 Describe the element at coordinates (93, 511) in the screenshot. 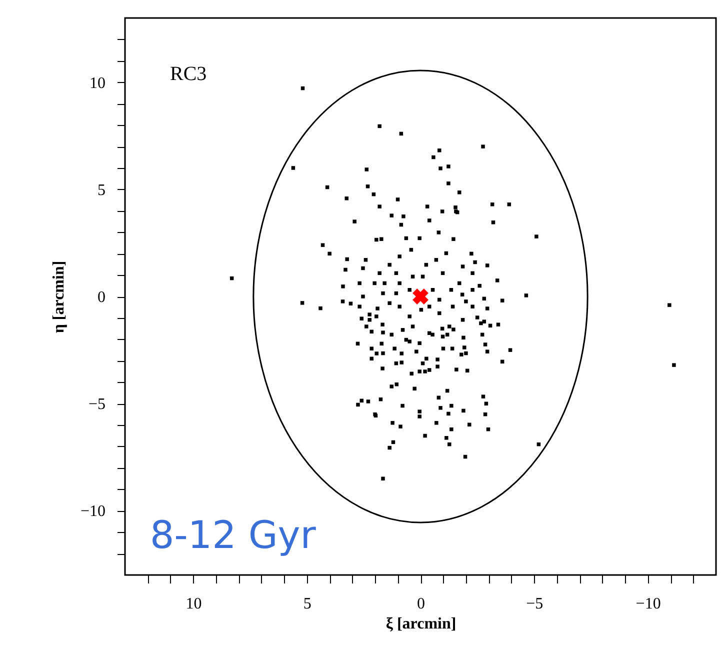

I see `y-tick-label: −10` at that location.